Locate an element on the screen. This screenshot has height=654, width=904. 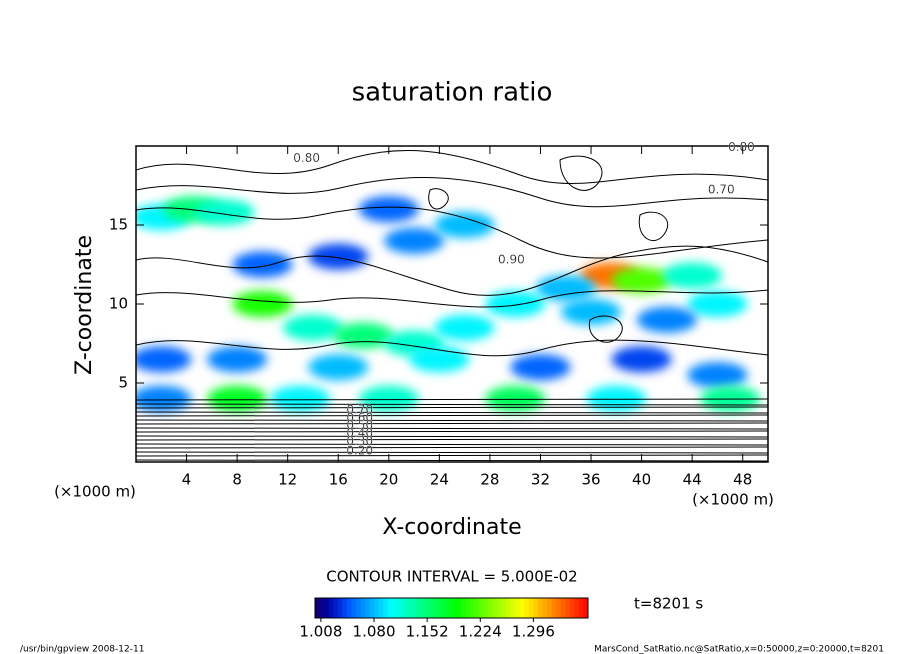
x-tick-label: 12 is located at coordinates (287, 480).